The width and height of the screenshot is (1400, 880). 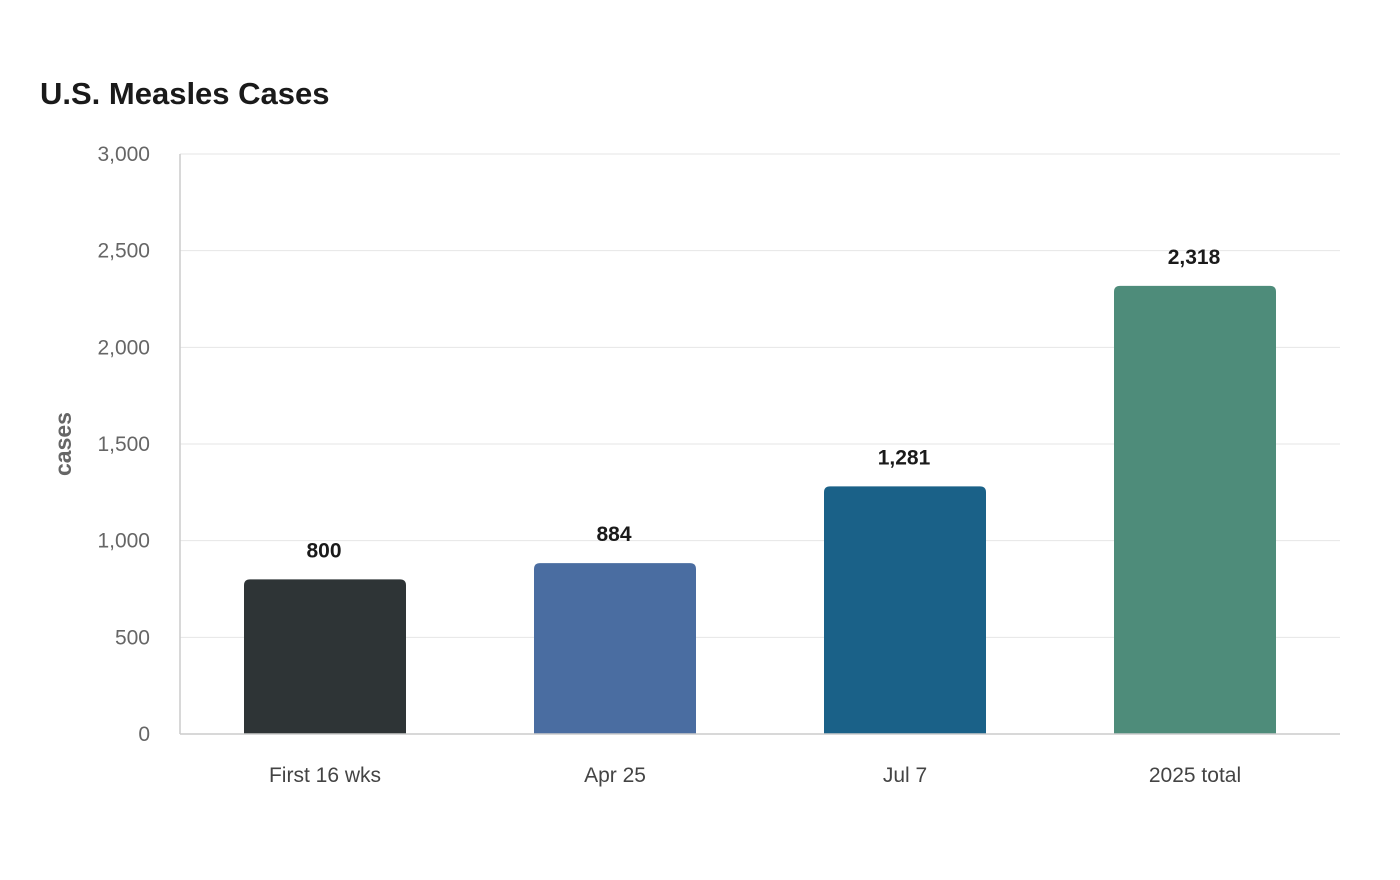 I want to click on y-tick-label: 1,500, so click(x=123, y=444).